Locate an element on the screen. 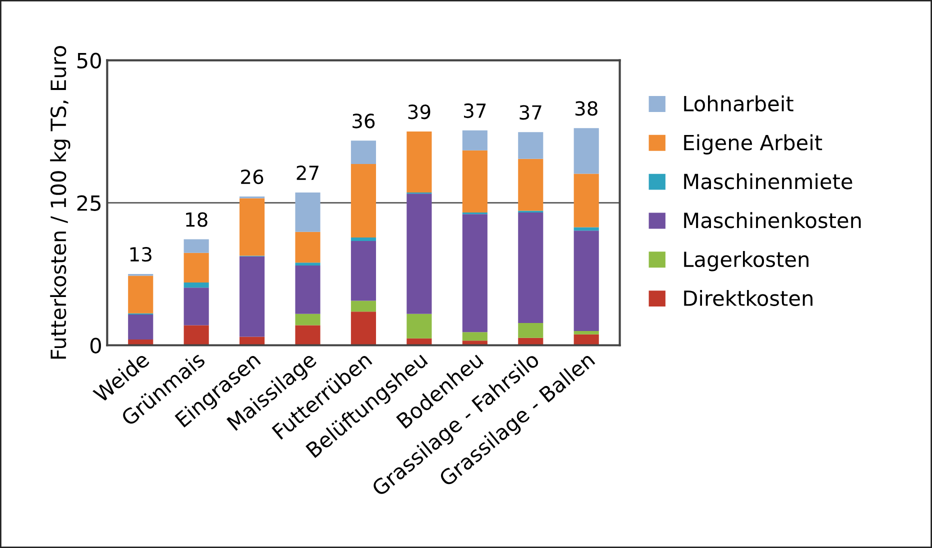  legend-label: Lagerkosten is located at coordinates (746, 261).